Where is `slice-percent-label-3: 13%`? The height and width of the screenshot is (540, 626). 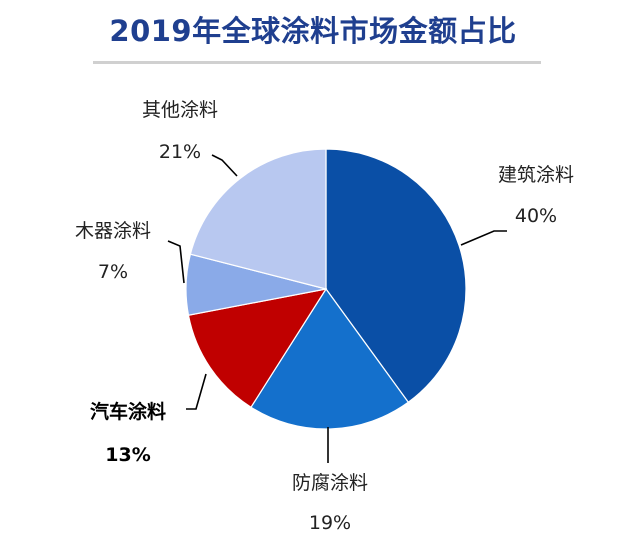
slice-percent-label-3: 13% is located at coordinates (127, 455).